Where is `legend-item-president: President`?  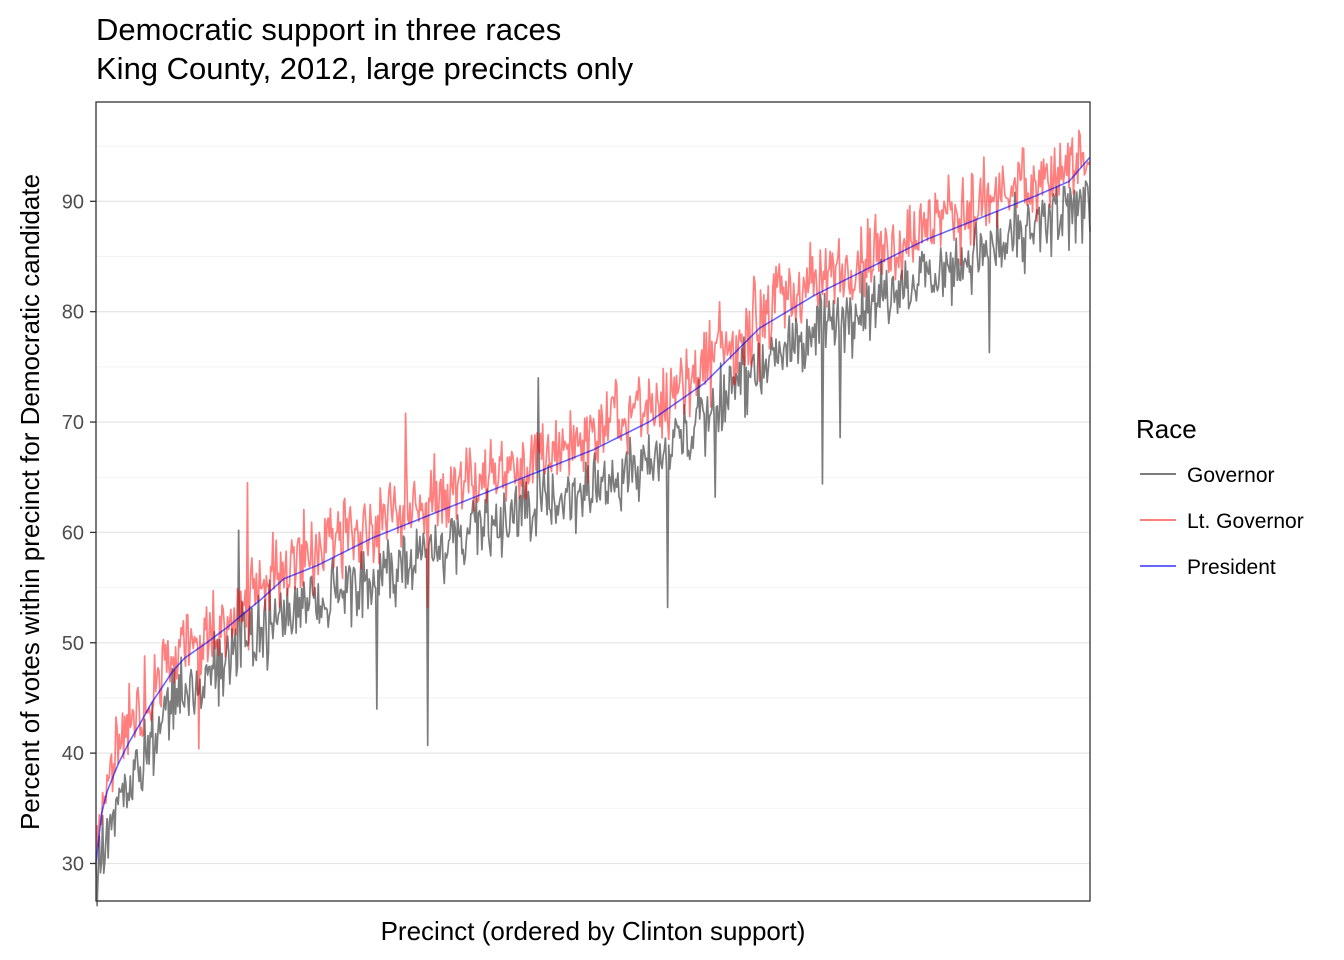 legend-item-president: President is located at coordinates (1208, 567).